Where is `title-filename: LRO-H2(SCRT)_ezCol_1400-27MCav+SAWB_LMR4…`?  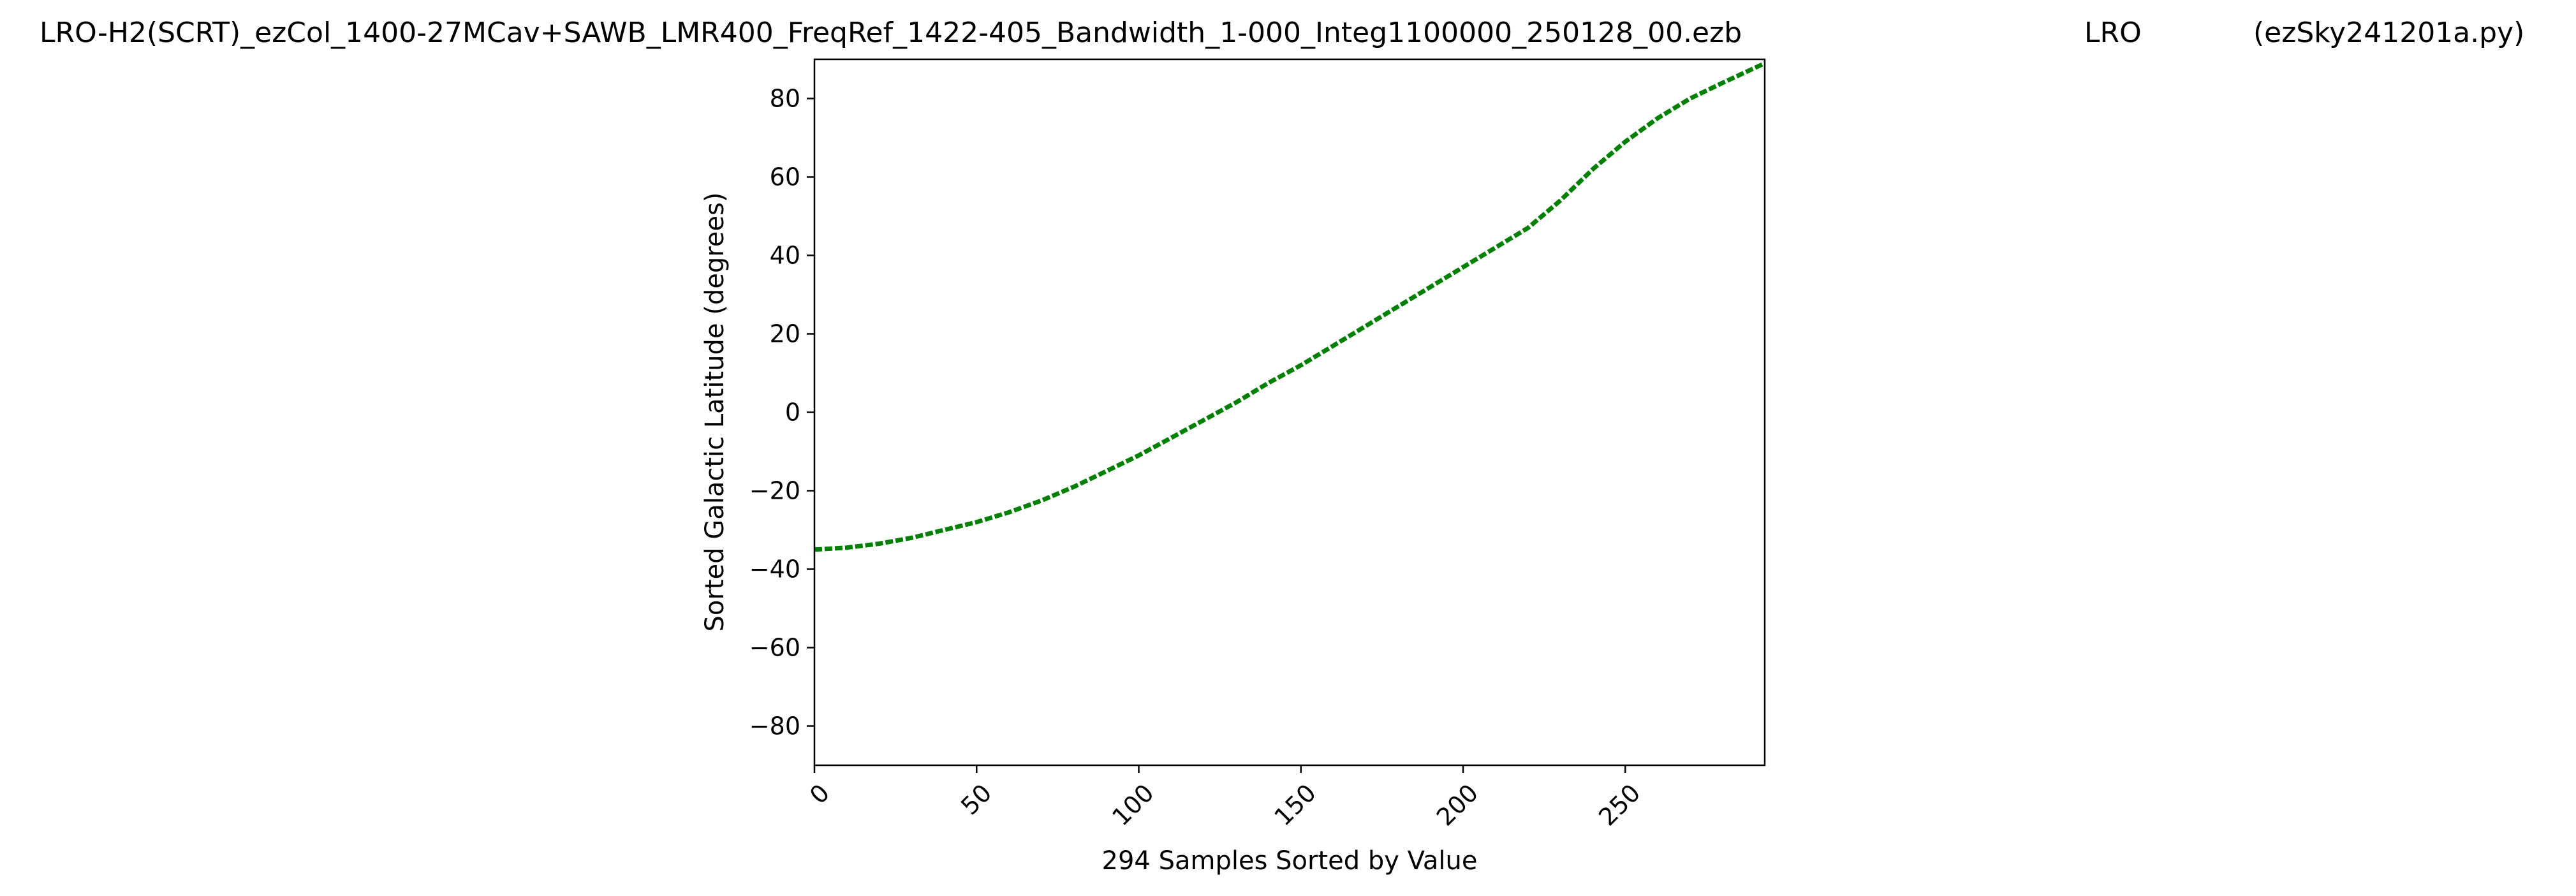 title-filename: LRO-H2(SCRT)_ezCol_1400-27MCav+SAWB_LMR4… is located at coordinates (891, 33).